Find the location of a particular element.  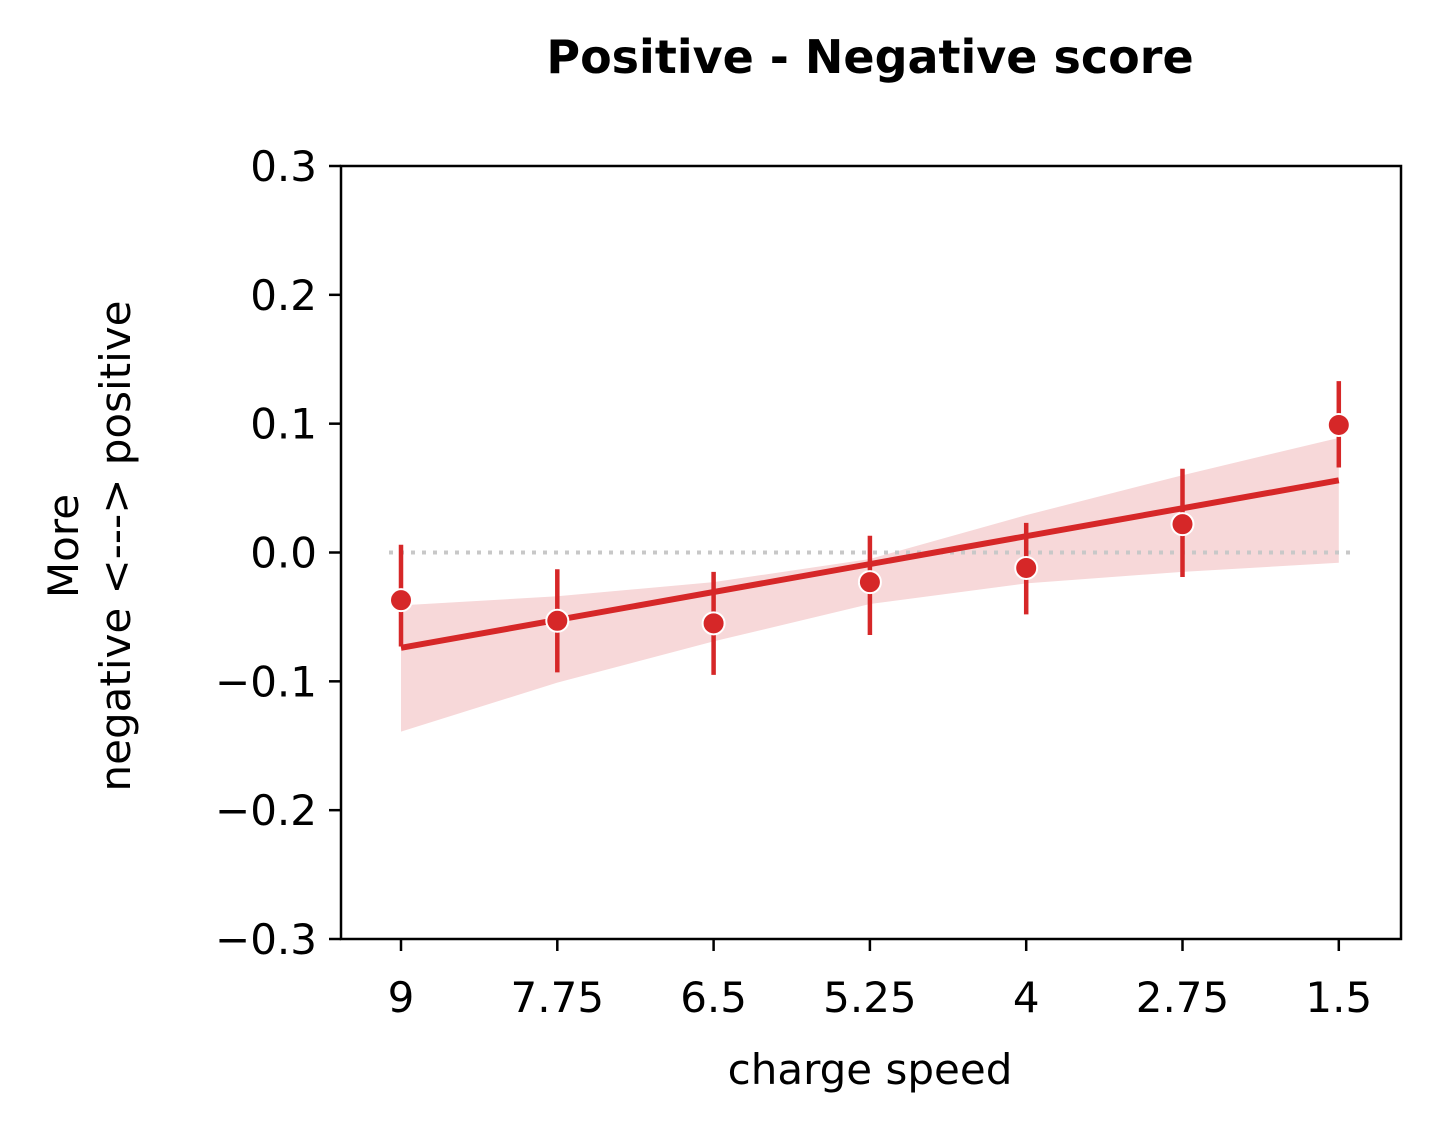

x-tick-label-1: 7.75 is located at coordinates (558, 997).